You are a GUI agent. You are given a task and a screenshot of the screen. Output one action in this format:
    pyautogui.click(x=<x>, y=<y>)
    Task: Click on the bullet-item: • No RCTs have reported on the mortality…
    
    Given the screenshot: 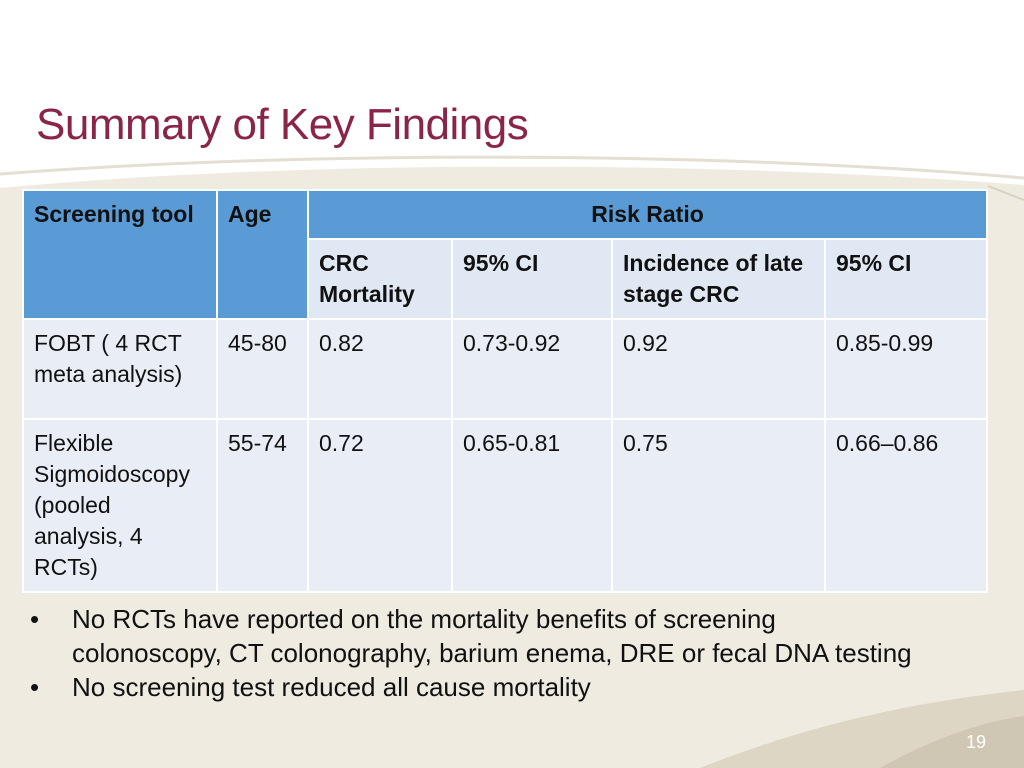 What is the action you would take?
    pyautogui.click(x=480, y=636)
    